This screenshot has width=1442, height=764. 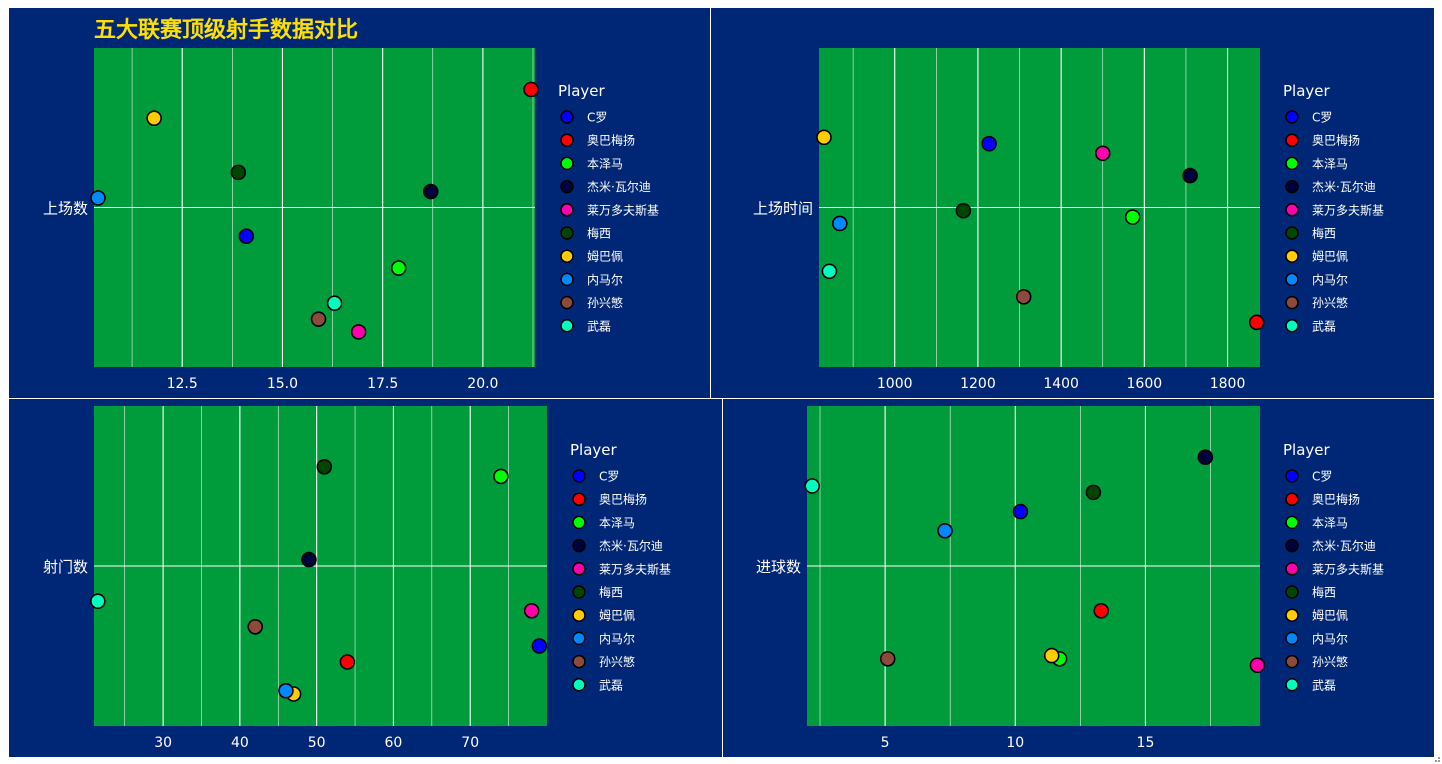 What do you see at coordinates (710, 203) in the screenshot?
I see `divider-vertical-top` at bounding box center [710, 203].